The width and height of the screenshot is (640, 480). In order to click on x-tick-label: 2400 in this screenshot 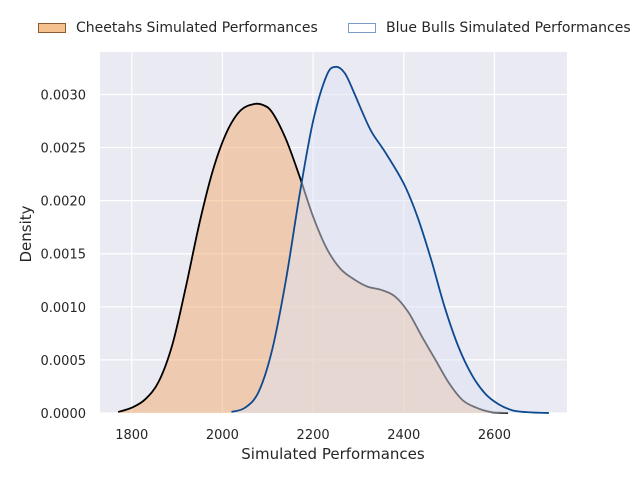, I will do `click(403, 435)`.